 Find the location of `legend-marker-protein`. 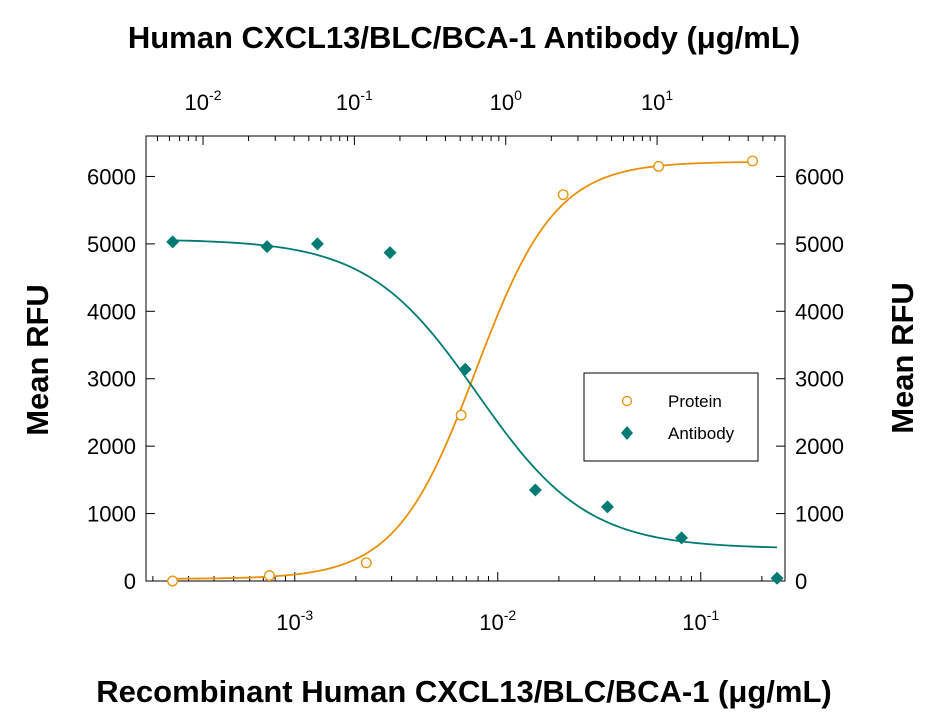

legend-marker-protein is located at coordinates (627, 401).